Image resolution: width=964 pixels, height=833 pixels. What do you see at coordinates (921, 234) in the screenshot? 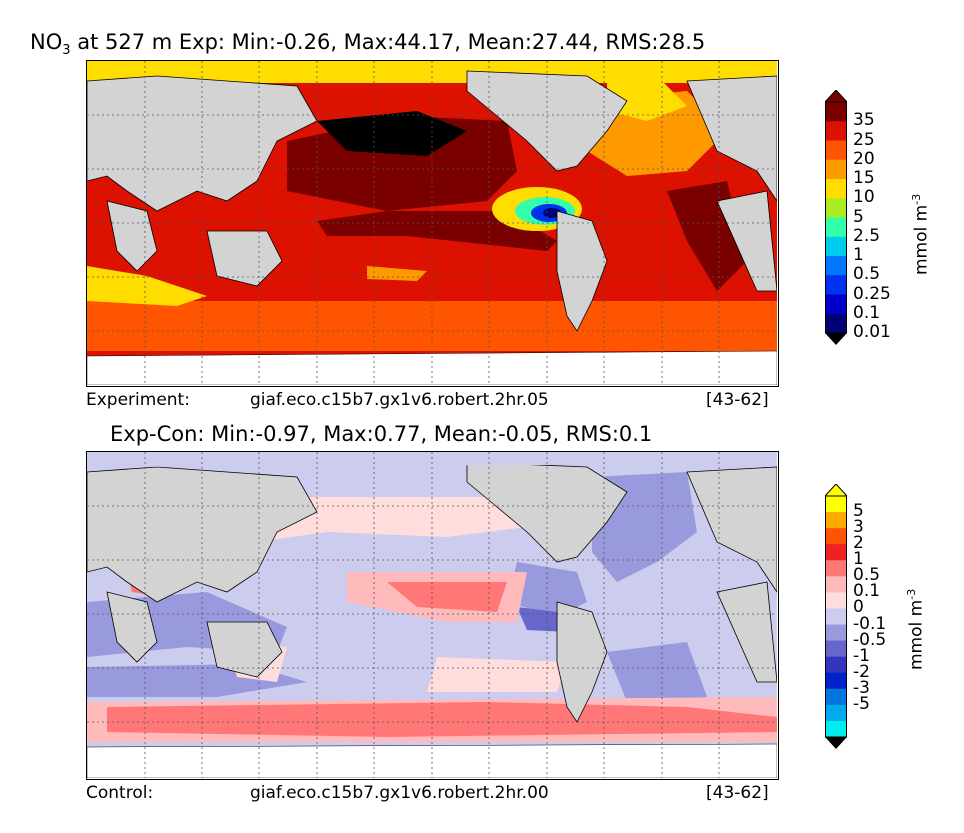
I see `experiment-colorbar-unit: mmol m-3` at bounding box center [921, 234].